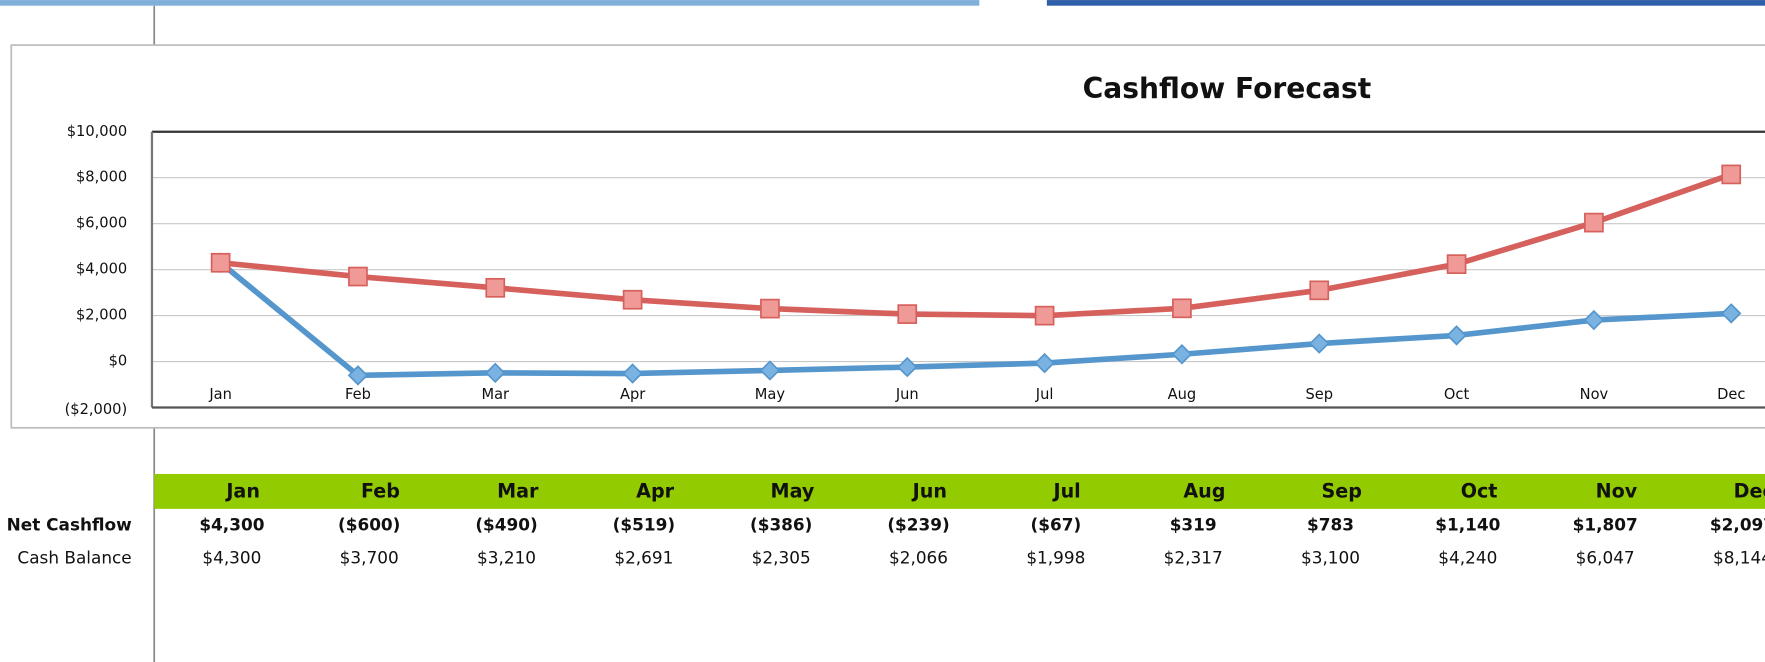  Describe the element at coordinates (770, 394) in the screenshot. I see `x-tick-label: May` at that location.